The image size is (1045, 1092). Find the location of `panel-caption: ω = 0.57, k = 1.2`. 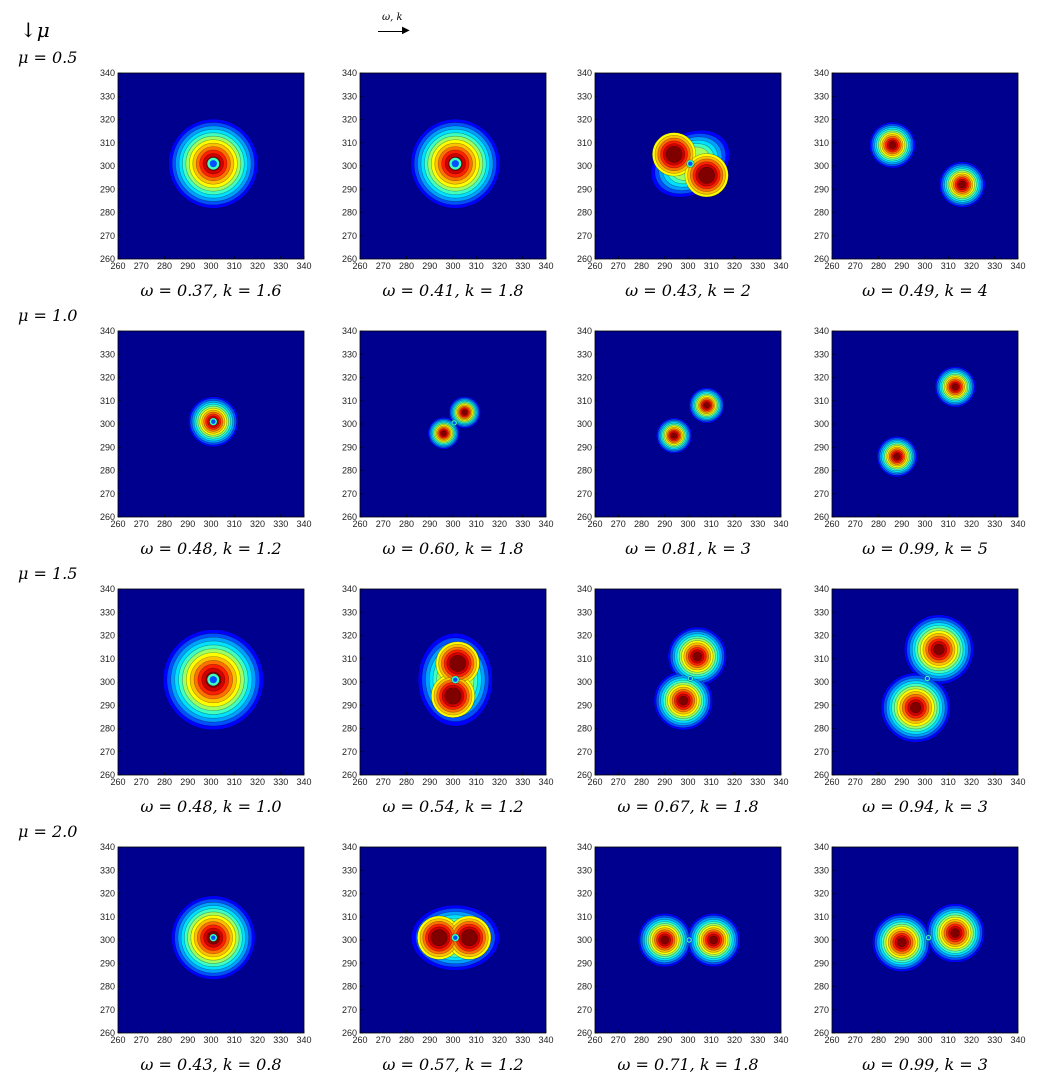

panel-caption: ω = 0.57, k = 1.2 is located at coordinates (453, 1064).